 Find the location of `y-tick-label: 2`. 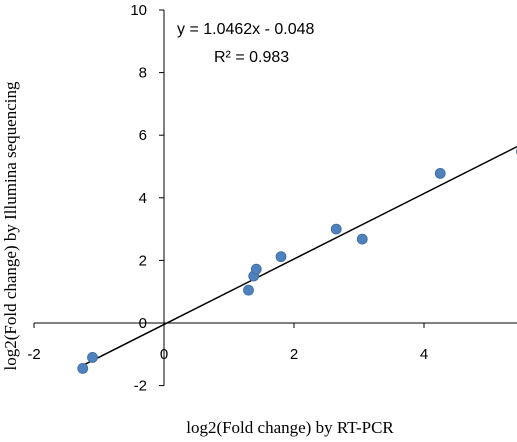

y-tick-label: 2 is located at coordinates (143, 260).